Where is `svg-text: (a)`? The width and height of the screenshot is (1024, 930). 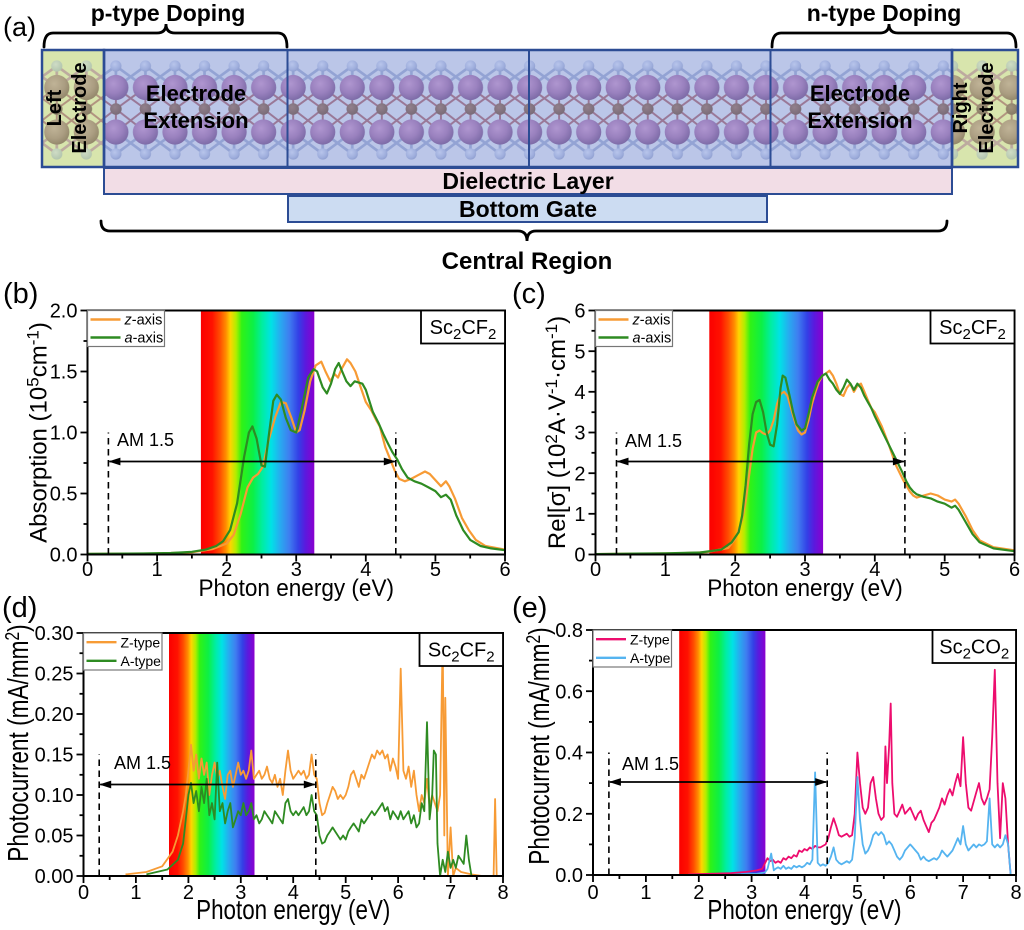
svg-text: (a) is located at coordinates (19, 27).